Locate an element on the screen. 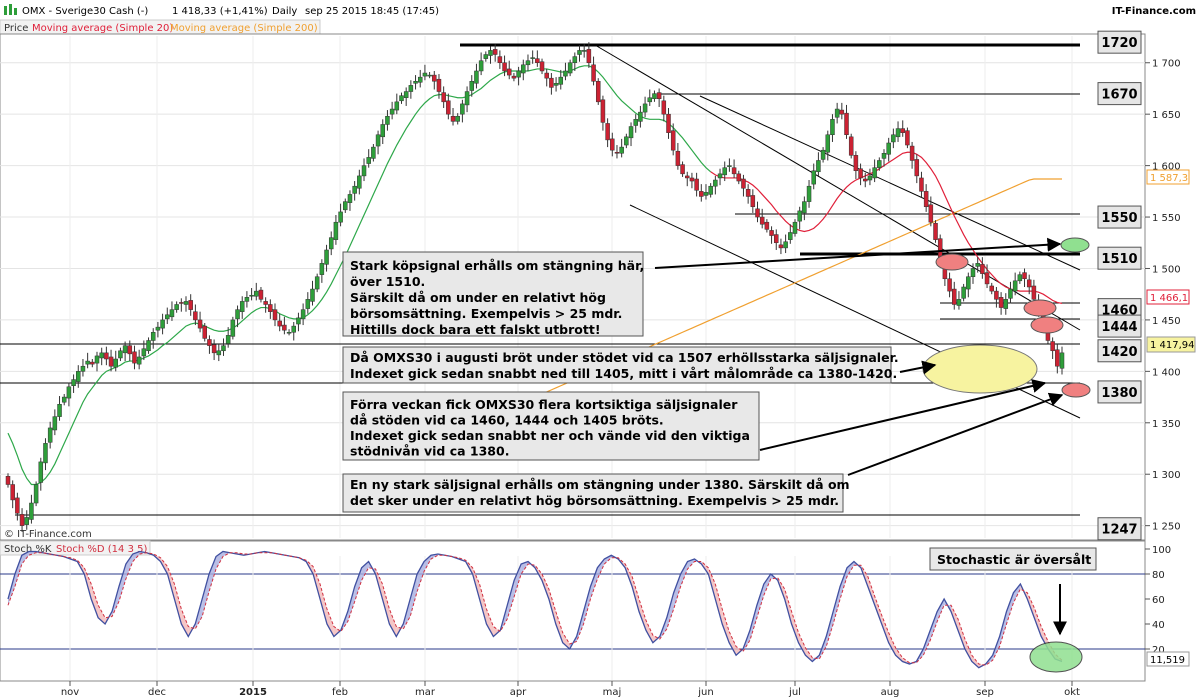  level-label-text: 1444 is located at coordinates (1119, 327).